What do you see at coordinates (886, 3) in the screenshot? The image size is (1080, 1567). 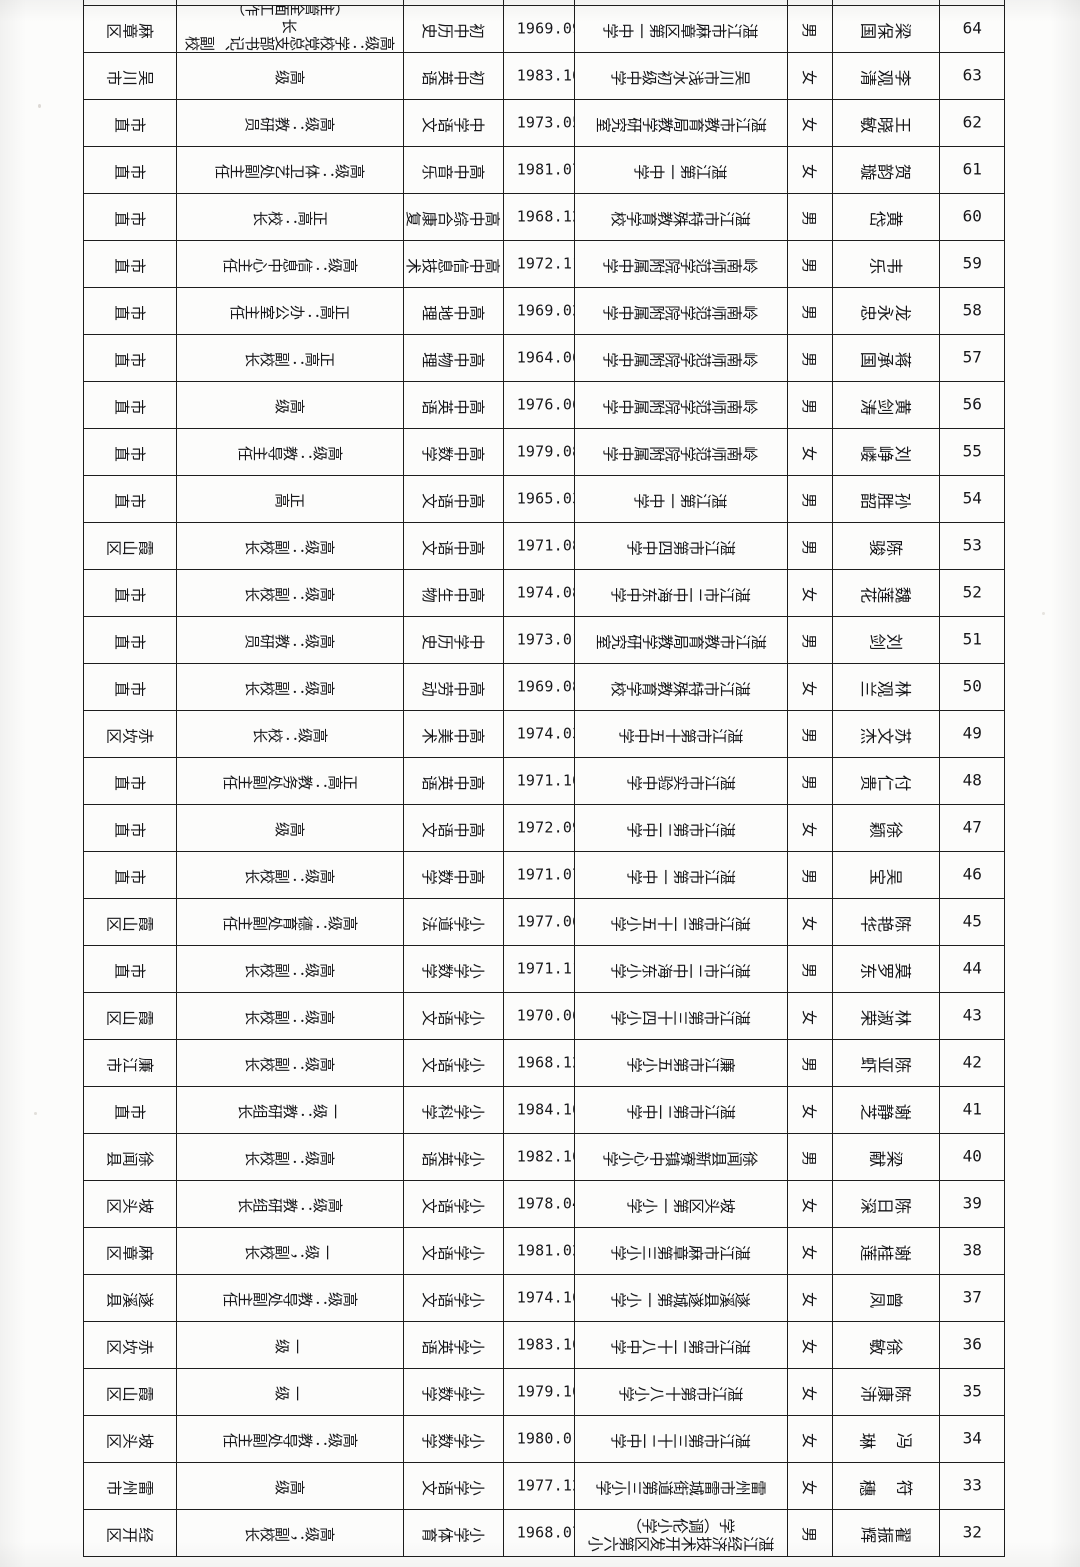 I see `cell-name-row-65: 张耀团` at bounding box center [886, 3].